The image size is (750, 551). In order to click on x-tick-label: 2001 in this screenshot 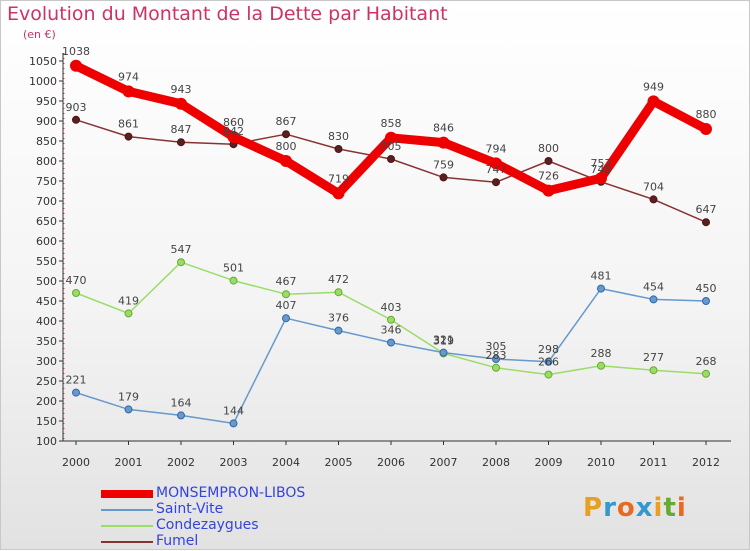, I will do `click(129, 462)`.